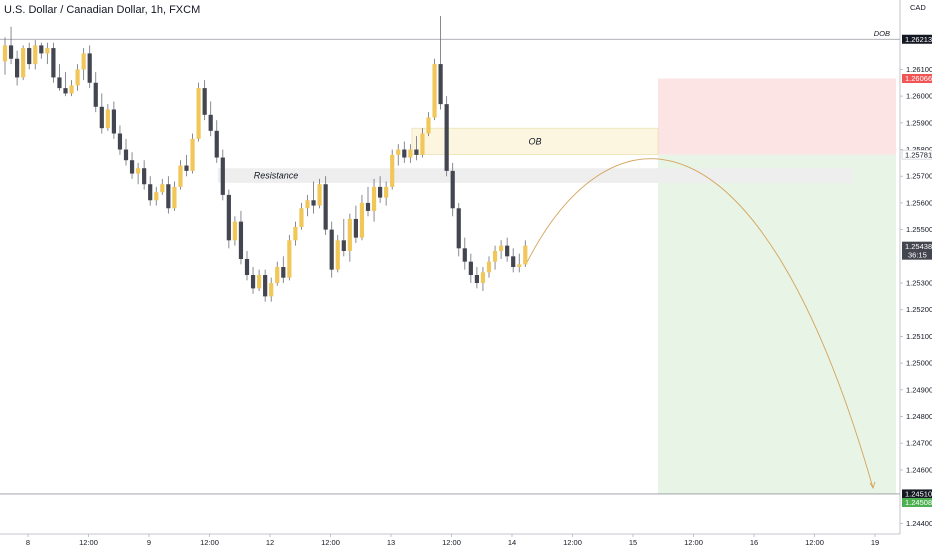 This screenshot has width=932, height=550. I want to click on price-tick-label: 1.25500, so click(919, 229).